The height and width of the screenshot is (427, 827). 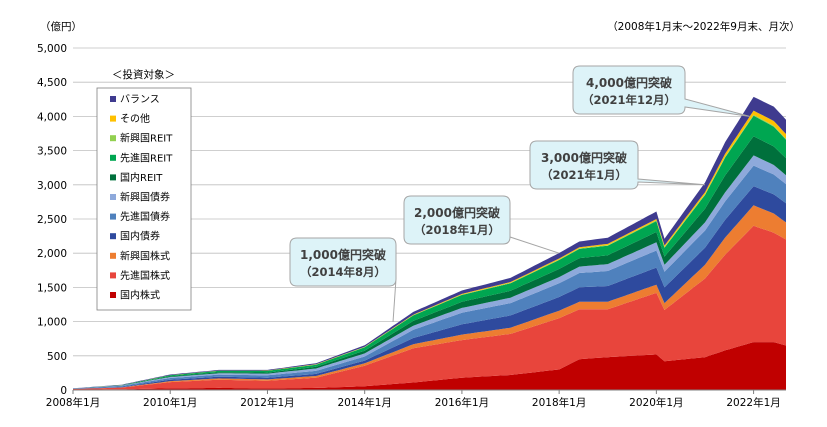 What do you see at coordinates (656, 402) in the screenshot?
I see `x-tick-label: 2020年1月` at bounding box center [656, 402].